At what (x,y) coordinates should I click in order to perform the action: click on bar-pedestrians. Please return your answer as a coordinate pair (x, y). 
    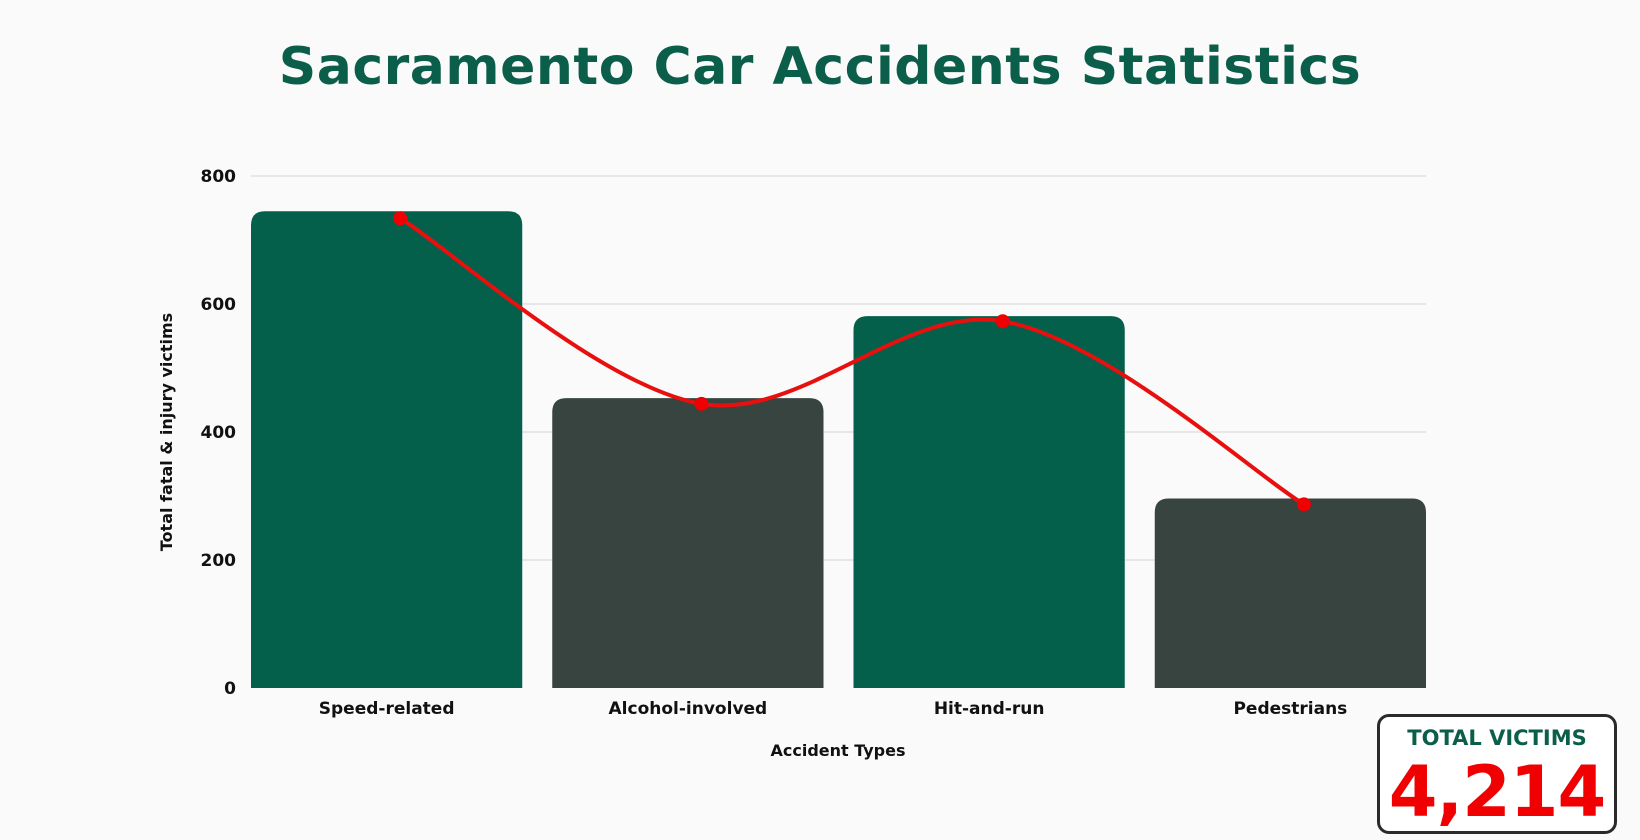
    Looking at the image, I should click on (1290, 593).